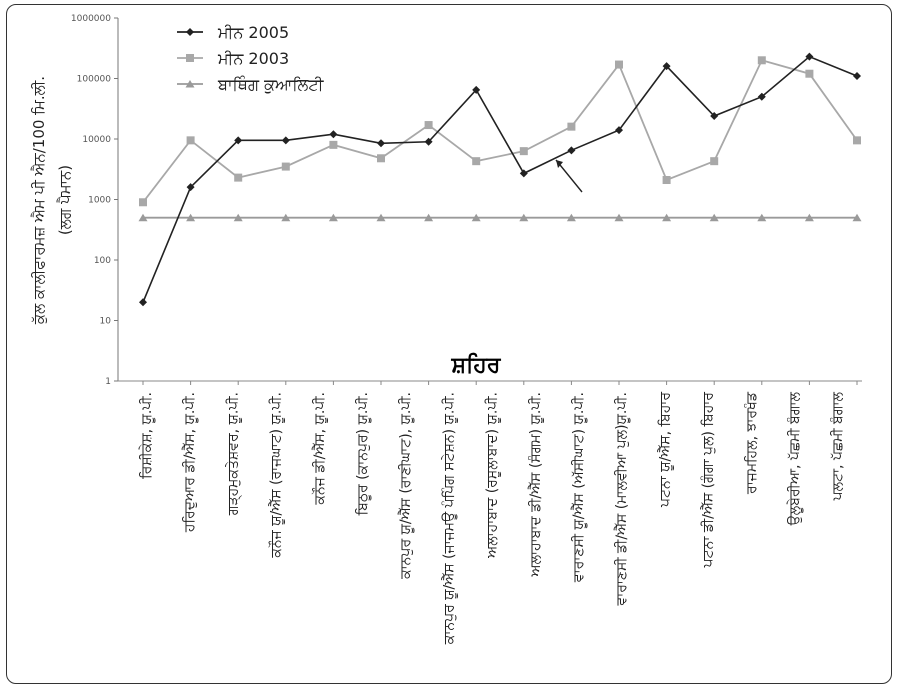  Describe the element at coordinates (535, 484) in the screenshot. I see `x-category-label: ਅਲਾਹਾਬਾਦ ਡੀ/ਐੱਸ (ਸੰਗਮ) ਯੂ.ਪੀ.` at that location.